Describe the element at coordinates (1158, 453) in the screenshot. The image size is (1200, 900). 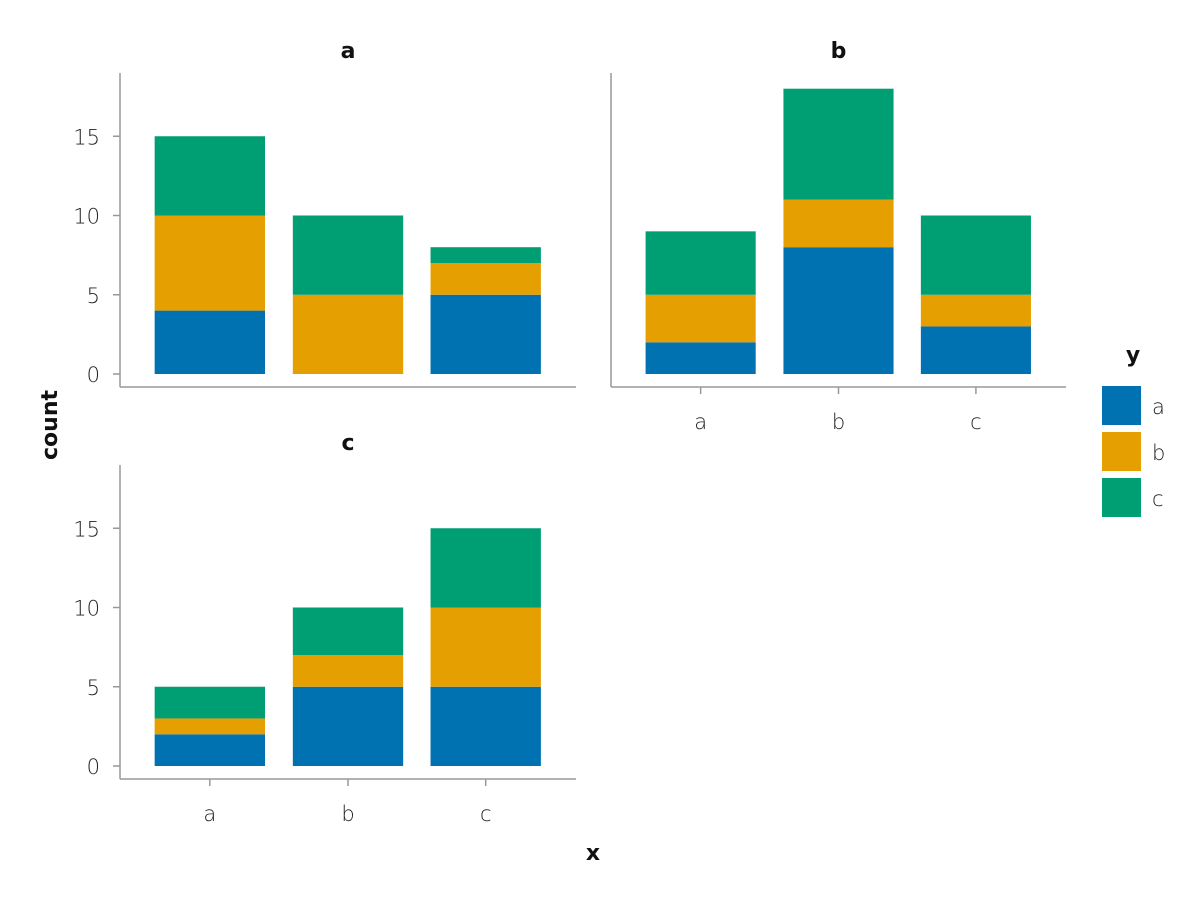
I see `legend-label: b` at that location.